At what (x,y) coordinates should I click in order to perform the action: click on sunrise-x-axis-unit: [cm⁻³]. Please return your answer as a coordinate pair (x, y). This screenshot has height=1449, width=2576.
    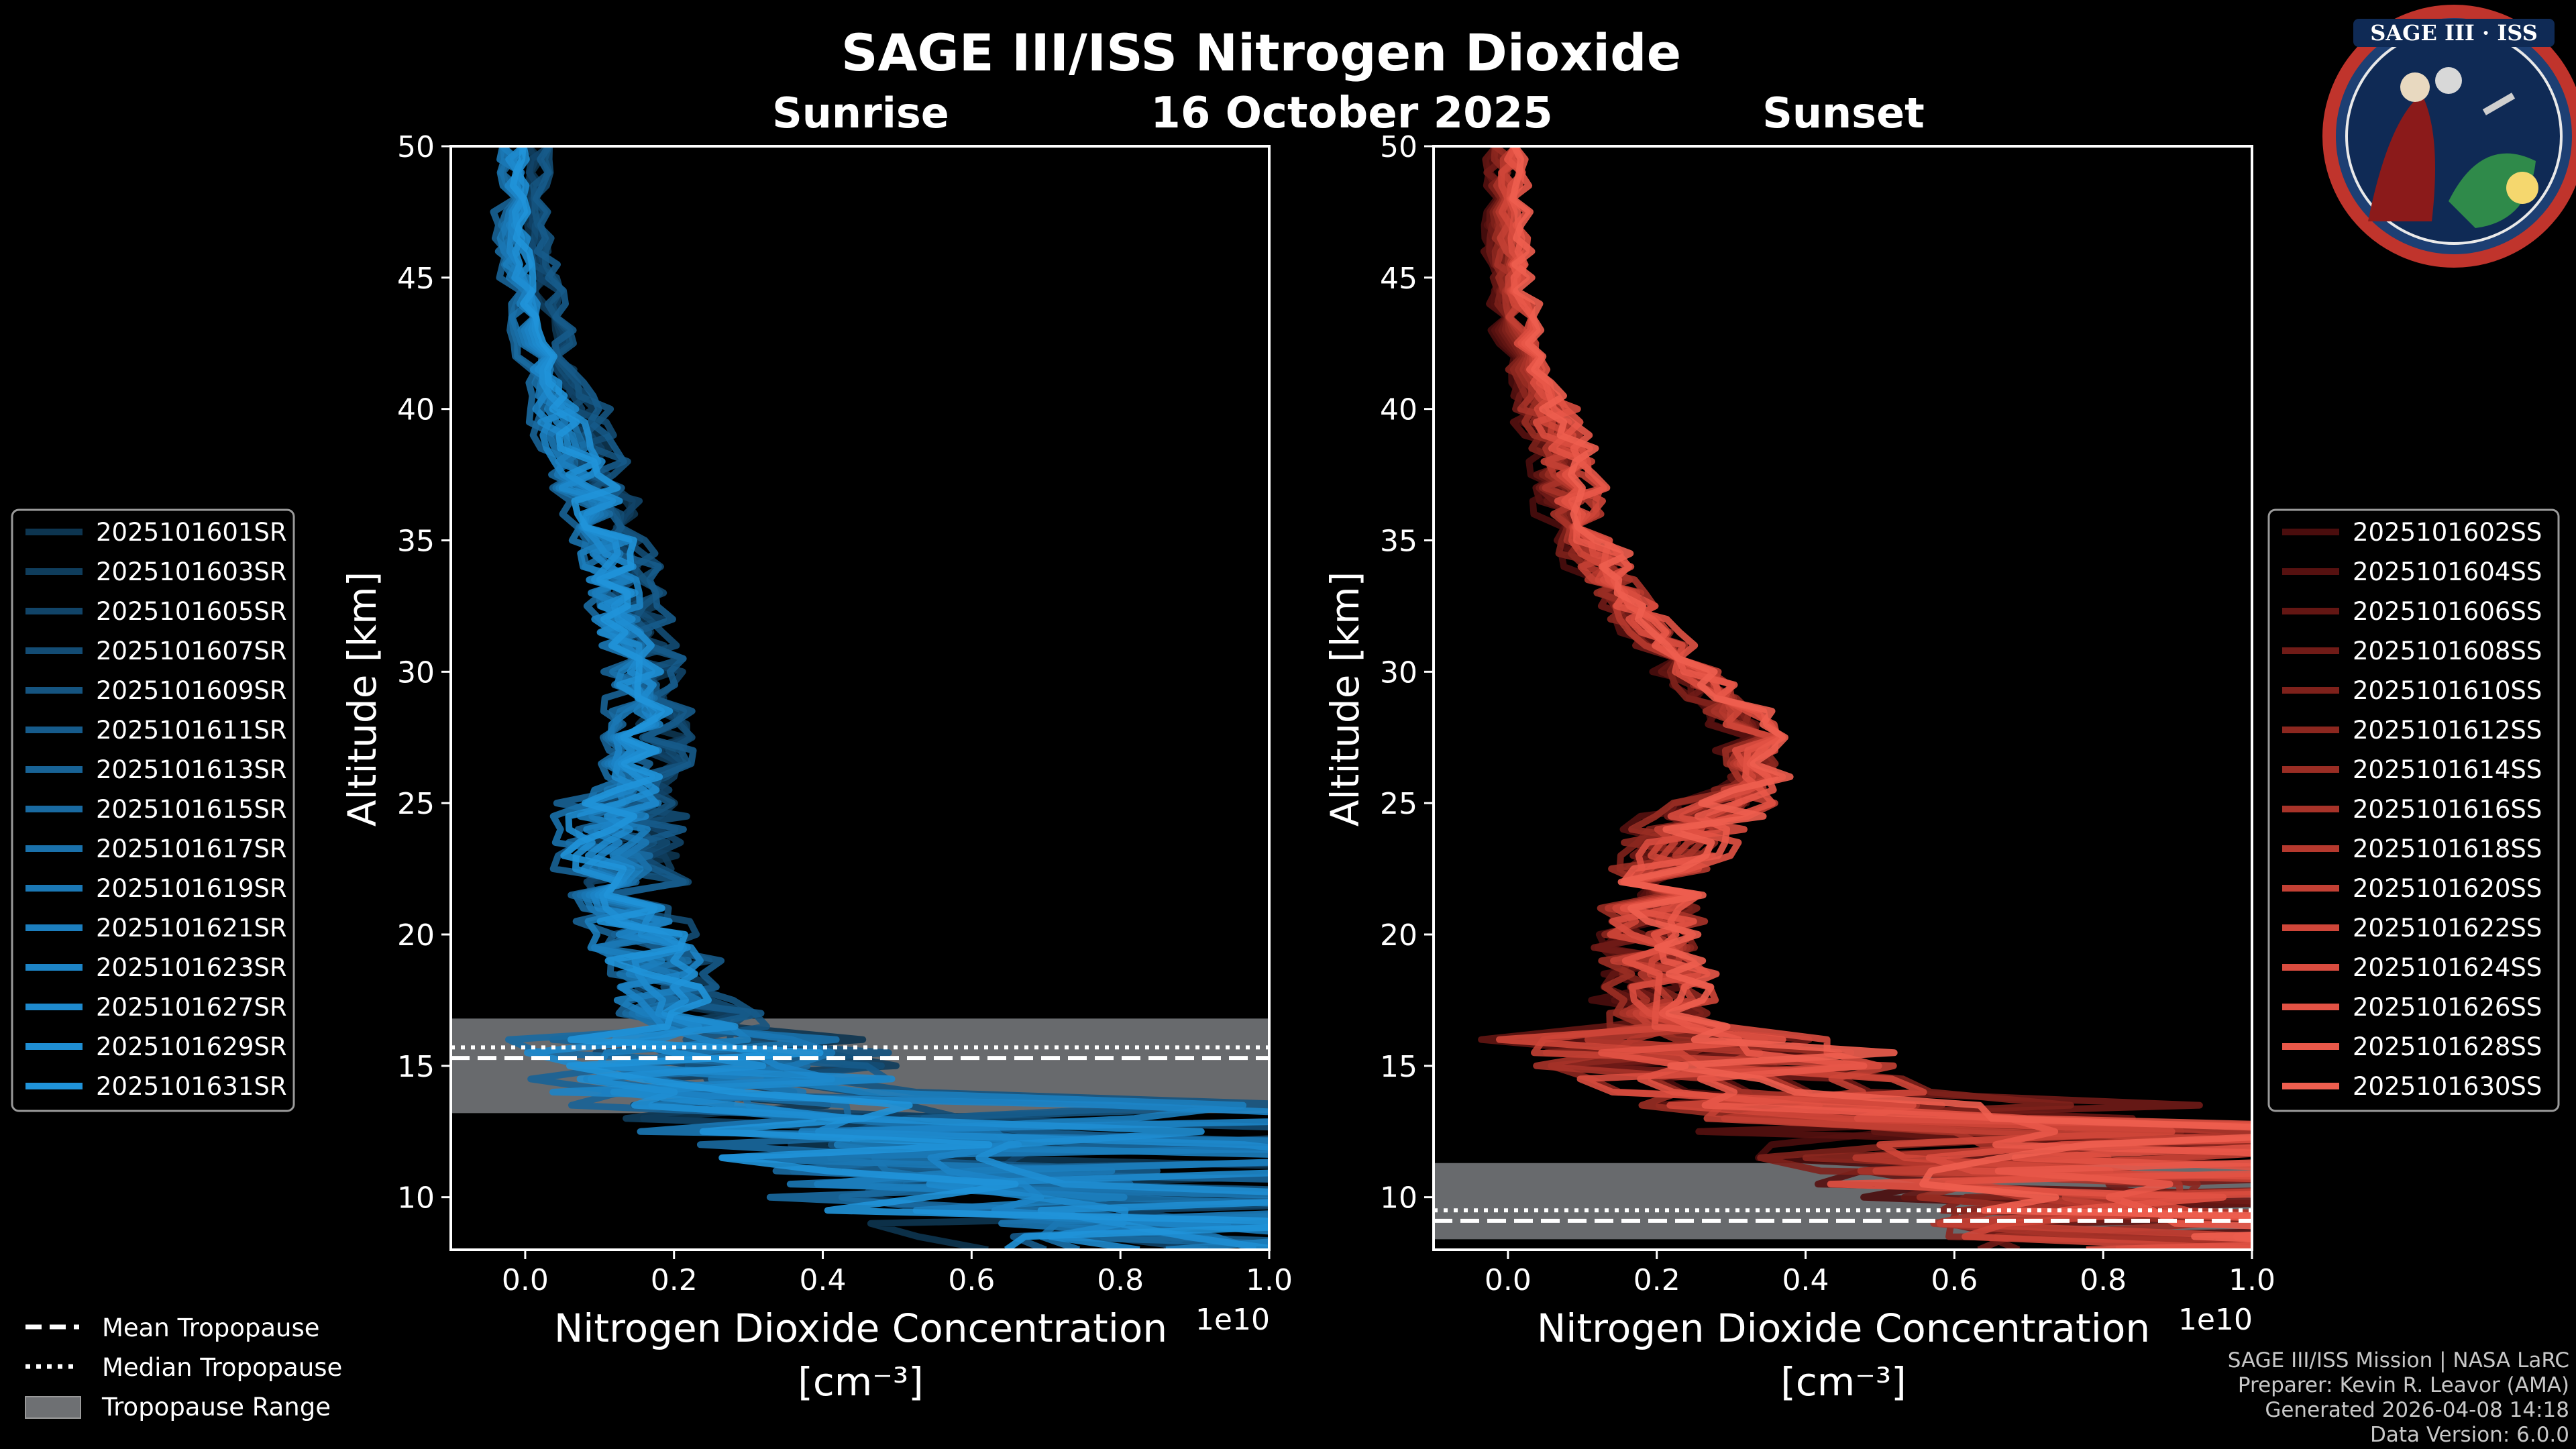
    Looking at the image, I should click on (861, 1382).